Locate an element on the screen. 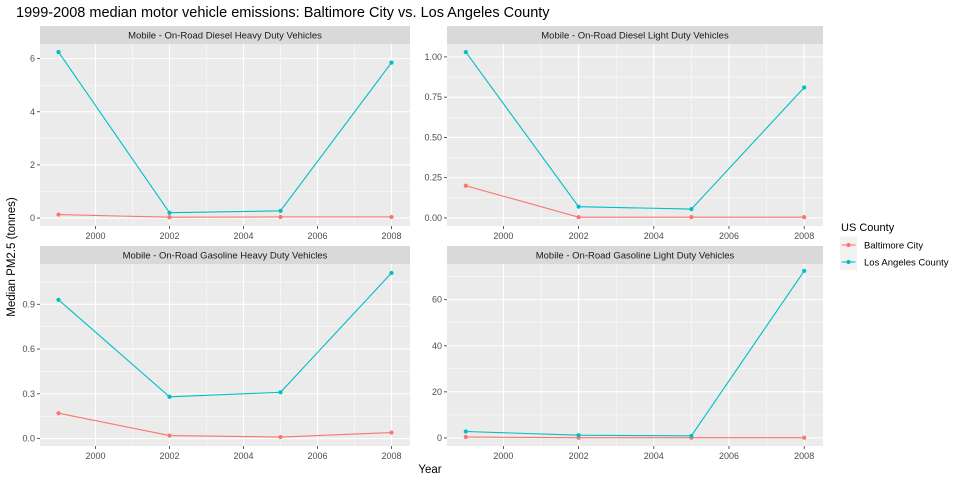  y-tick-label: 6 is located at coordinates (32, 59).